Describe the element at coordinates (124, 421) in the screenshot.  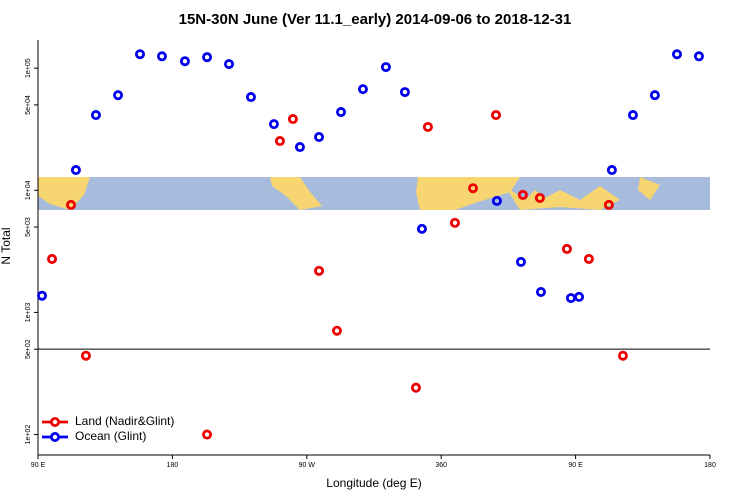
I see `legend-label: Land (Nadir&Glint)` at that location.